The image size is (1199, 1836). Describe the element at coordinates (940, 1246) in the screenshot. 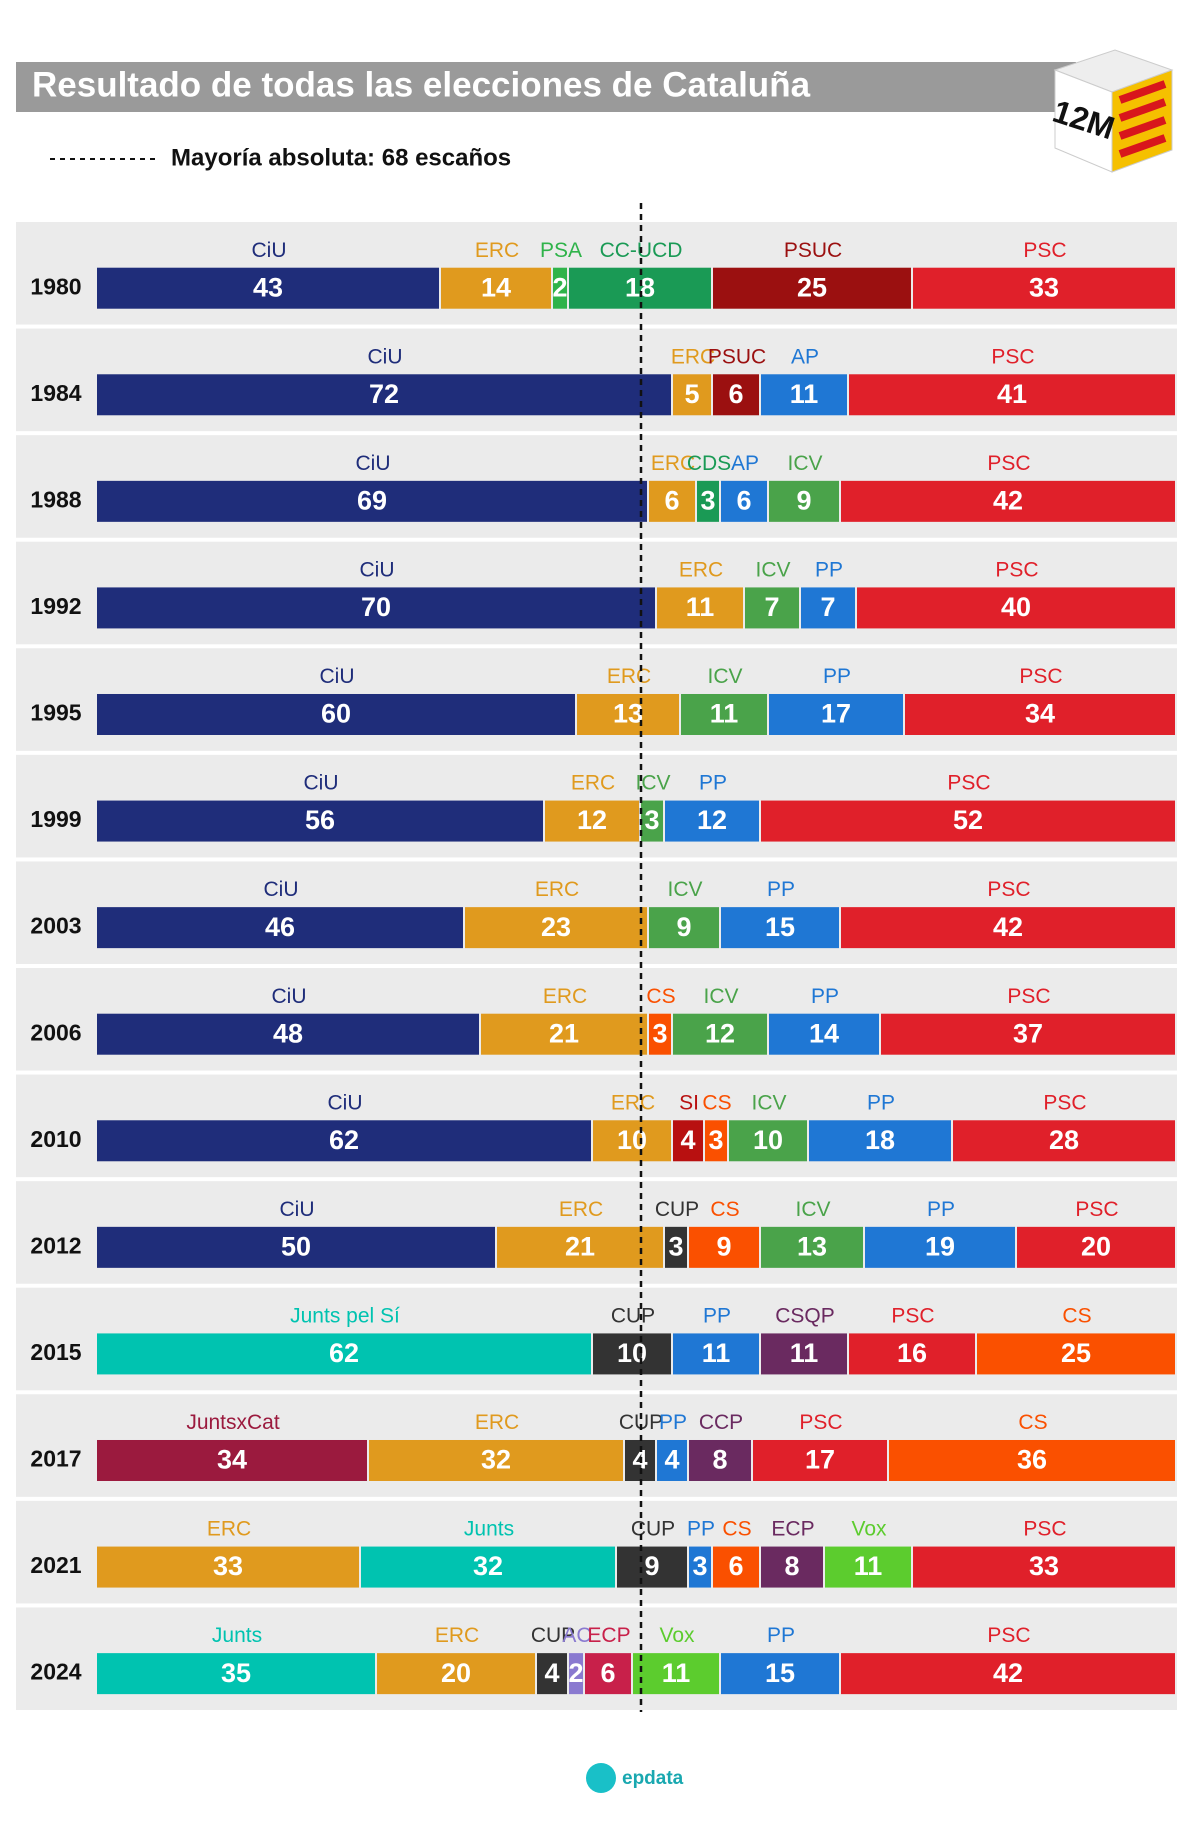

I see `value-label: 19` at that location.